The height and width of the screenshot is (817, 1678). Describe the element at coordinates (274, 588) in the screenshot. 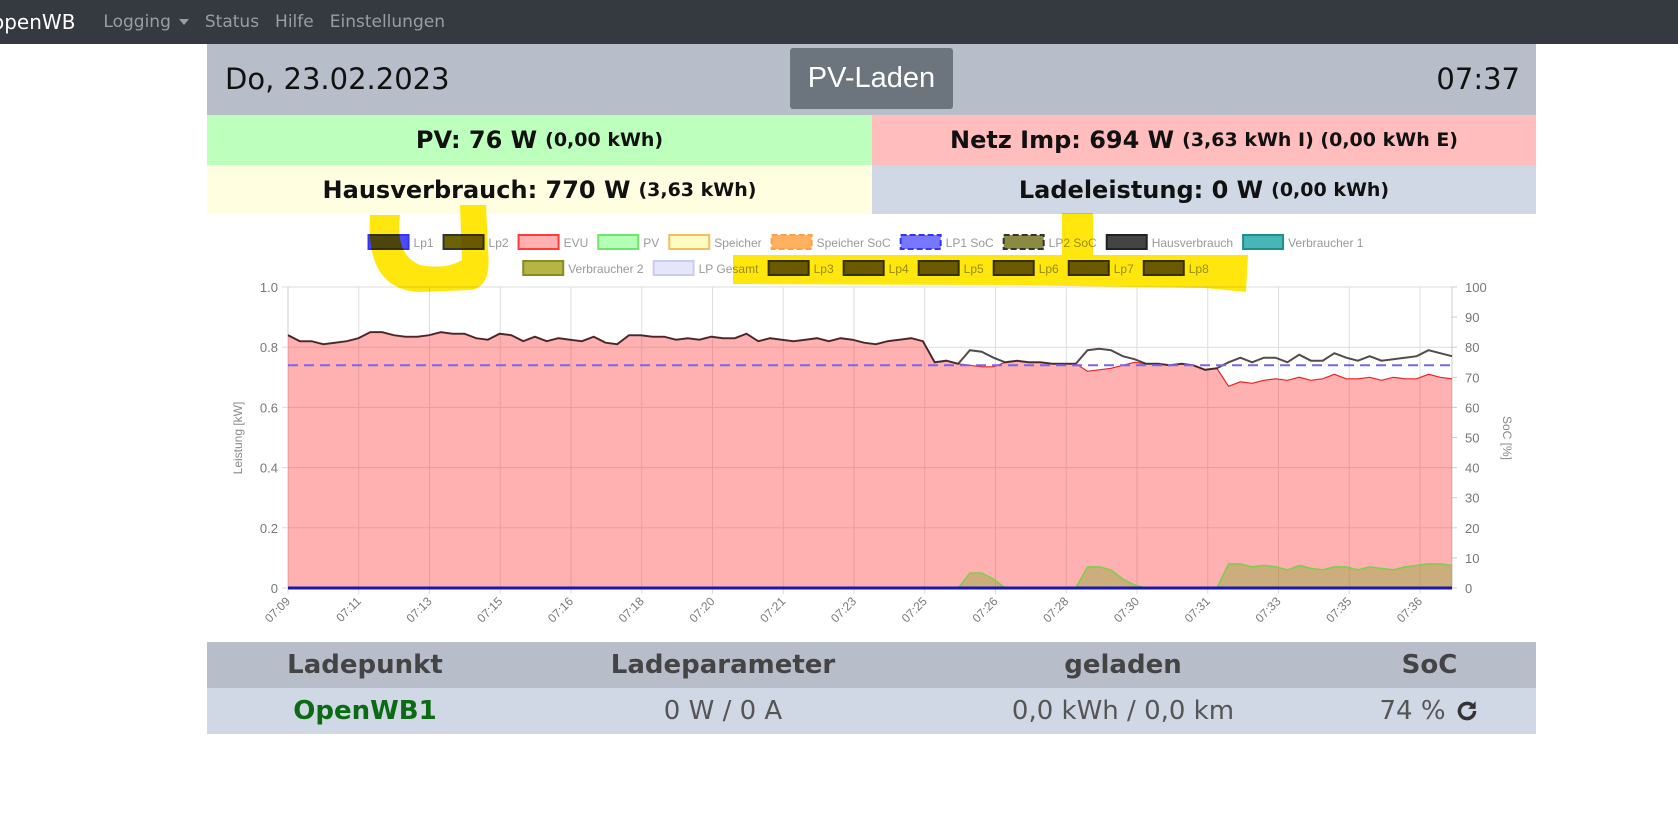

I see `y-tick-label: 0` at that location.